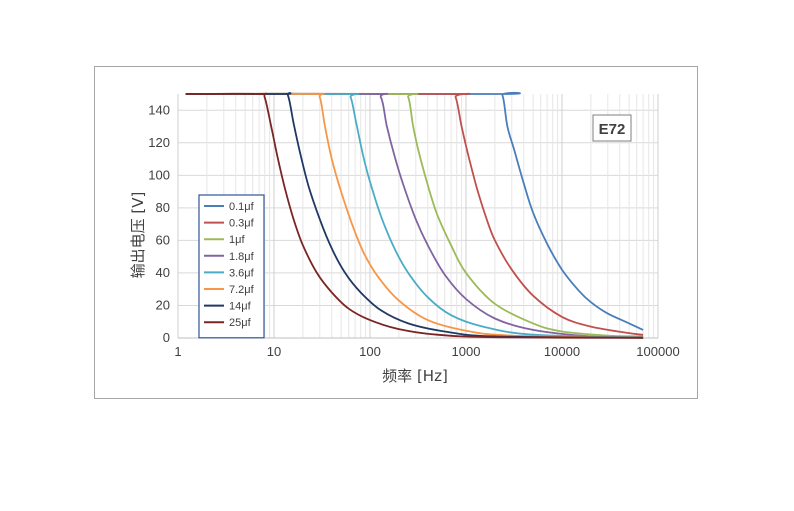  Describe the element at coordinates (159, 142) in the screenshot. I see `y-tick-label: 120` at that location.